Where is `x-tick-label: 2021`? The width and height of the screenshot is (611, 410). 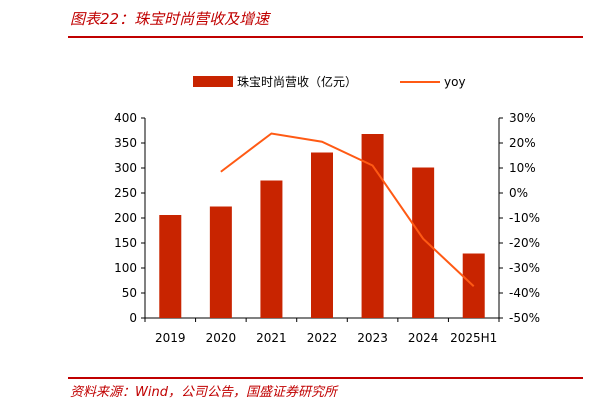 x-tick-label: 2021 is located at coordinates (271, 338).